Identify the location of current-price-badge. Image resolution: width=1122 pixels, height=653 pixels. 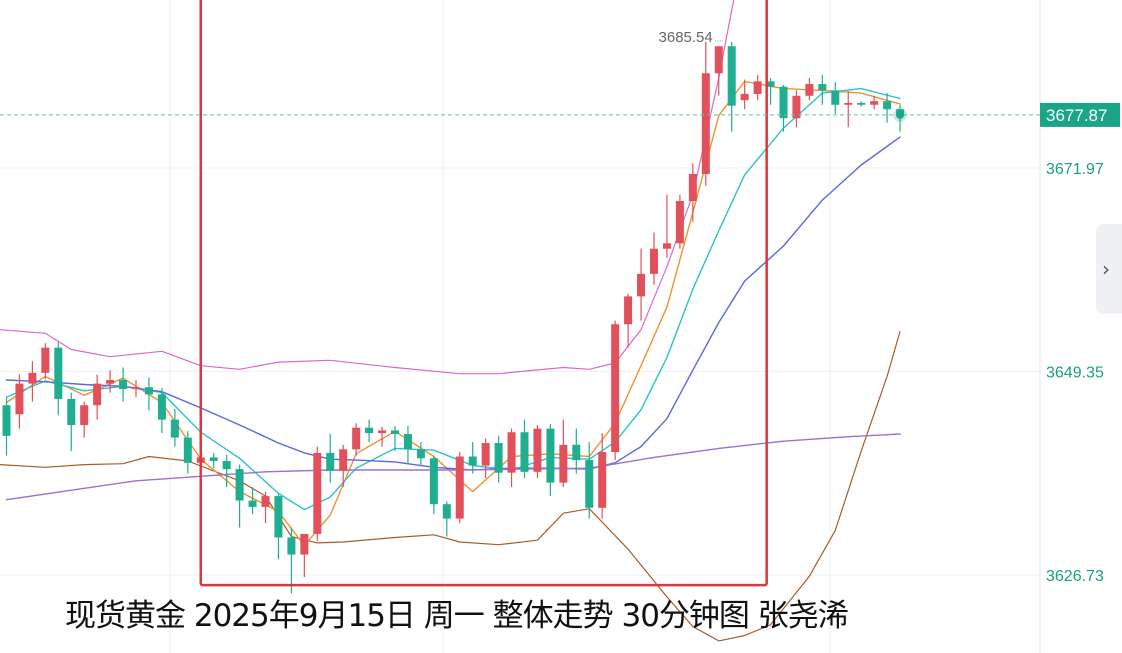
(1080, 114).